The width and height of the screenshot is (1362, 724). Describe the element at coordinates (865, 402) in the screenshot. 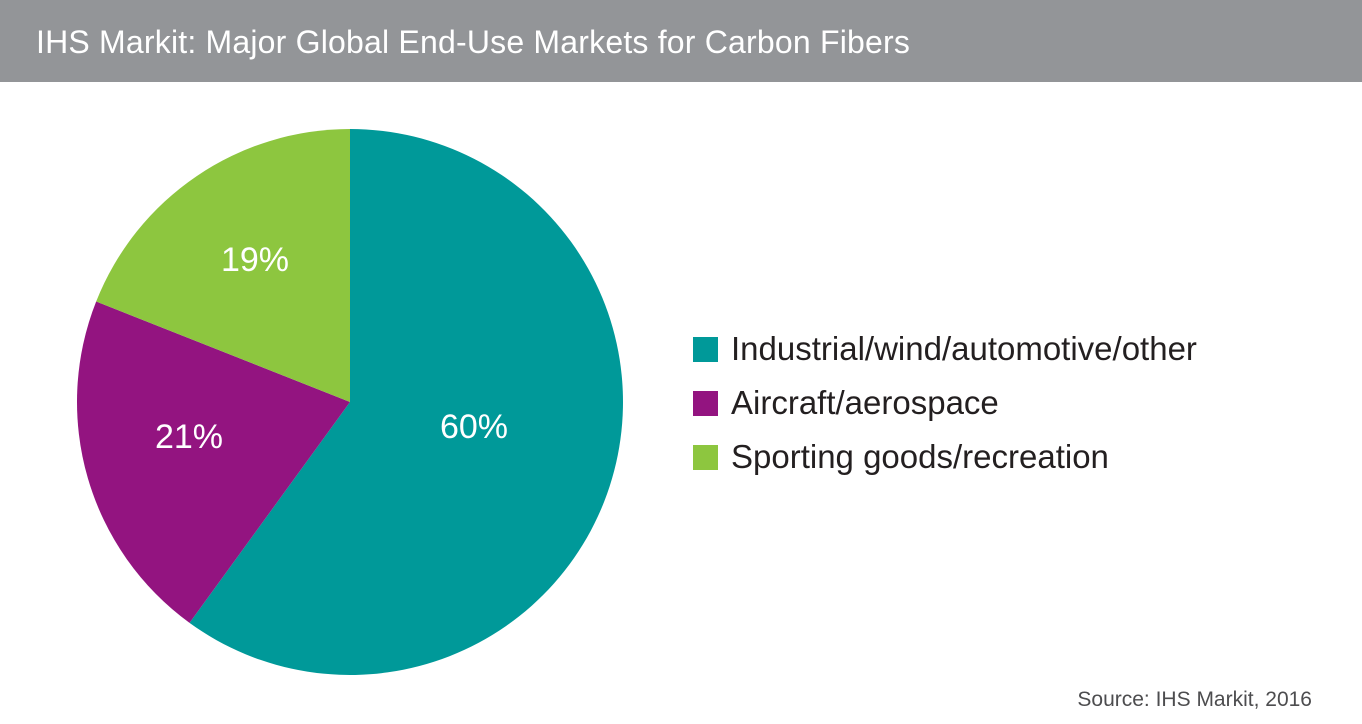

I see `legend-label: Aircraft/aerospace` at that location.